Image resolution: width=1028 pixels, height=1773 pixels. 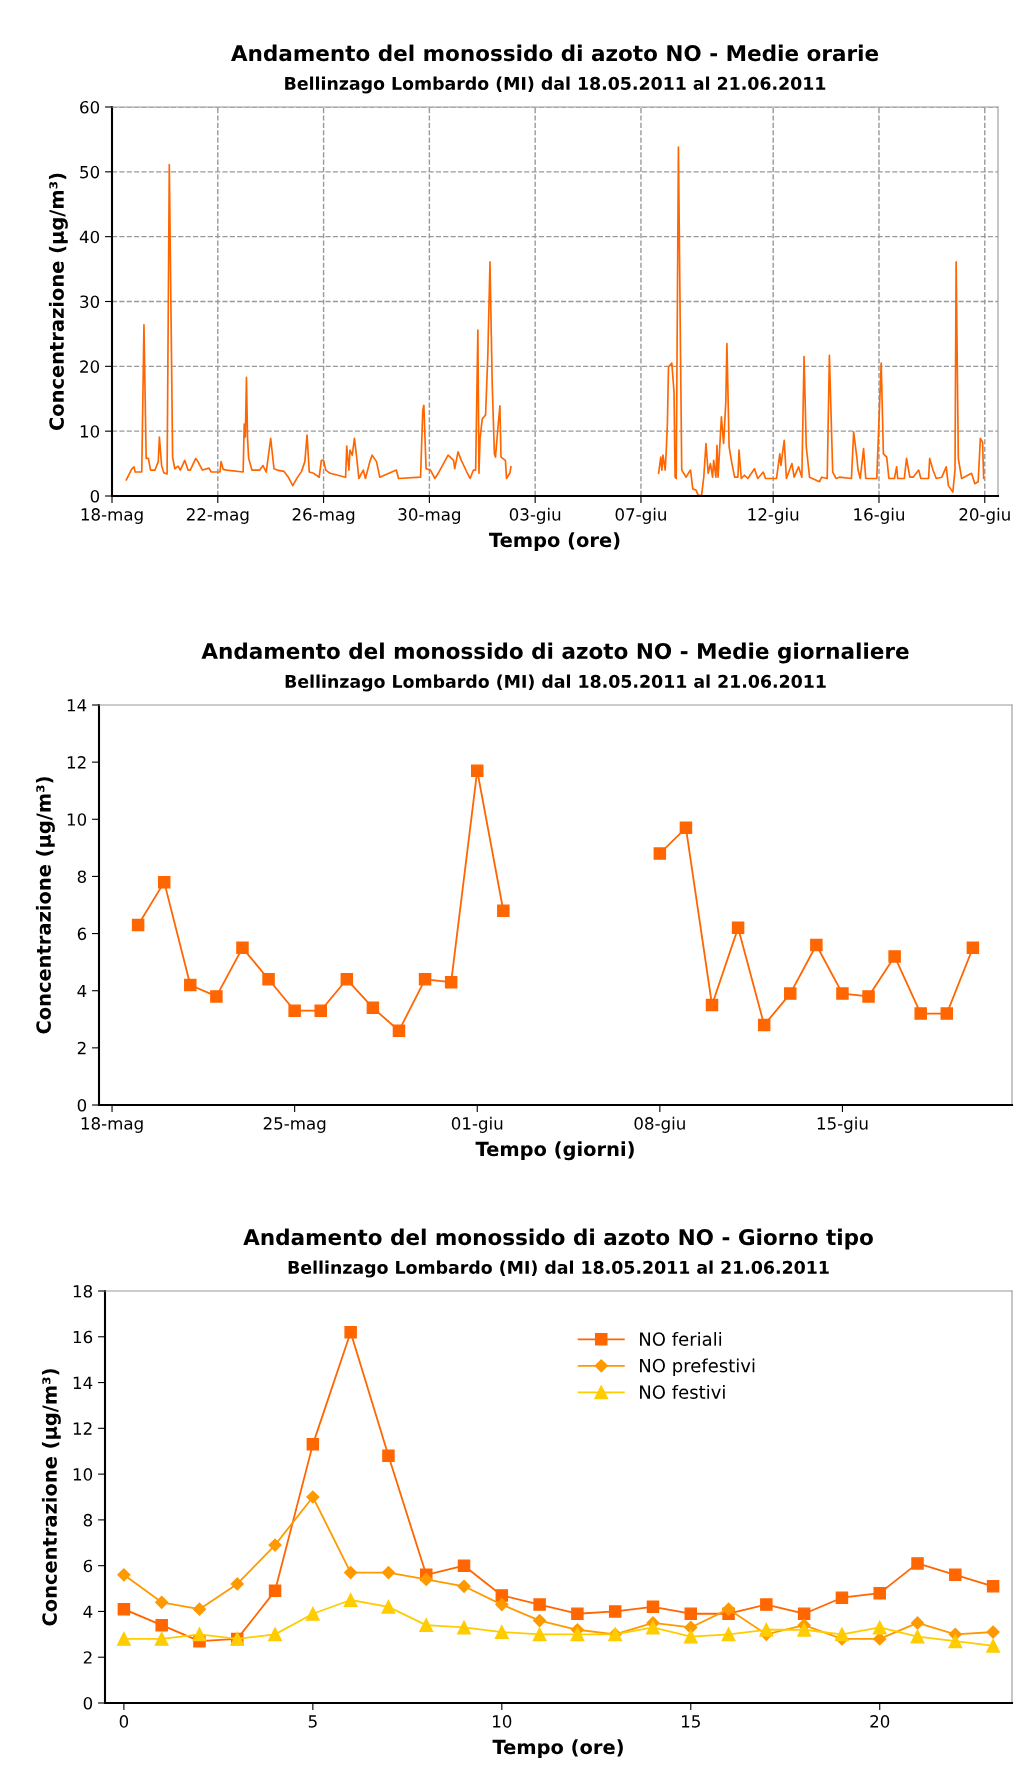 I want to click on y-tick-label: 18, so click(x=83, y=1291).